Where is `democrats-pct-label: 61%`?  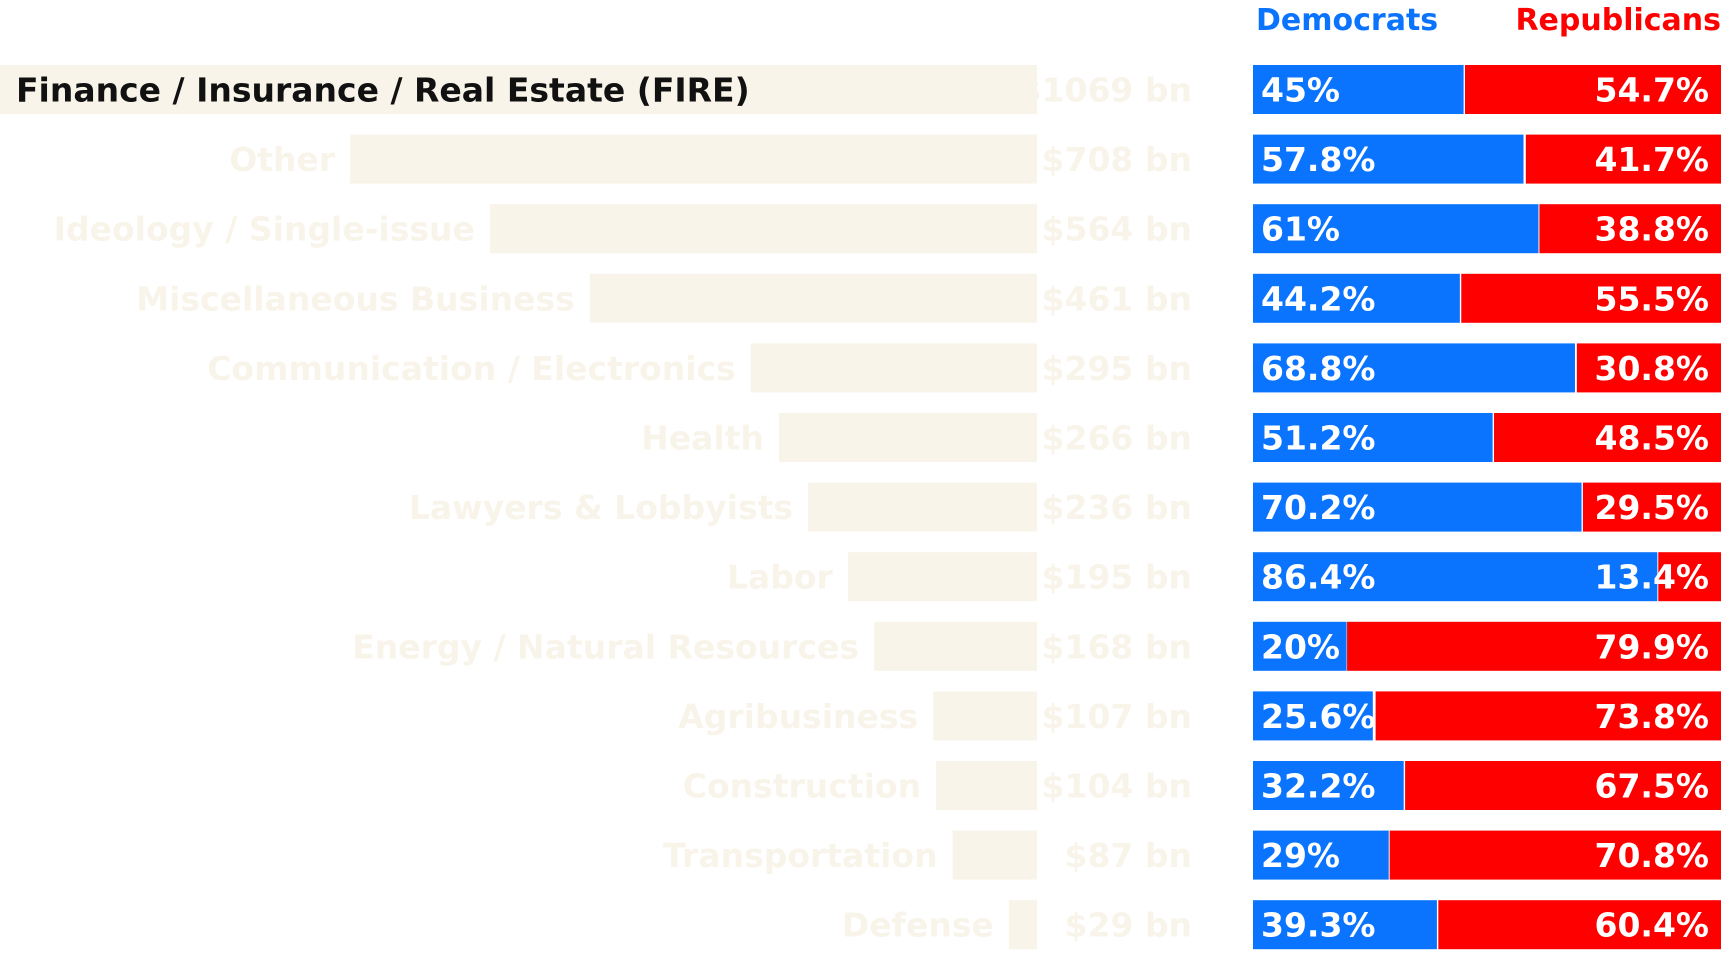 democrats-pct-label: 61% is located at coordinates (1300, 229).